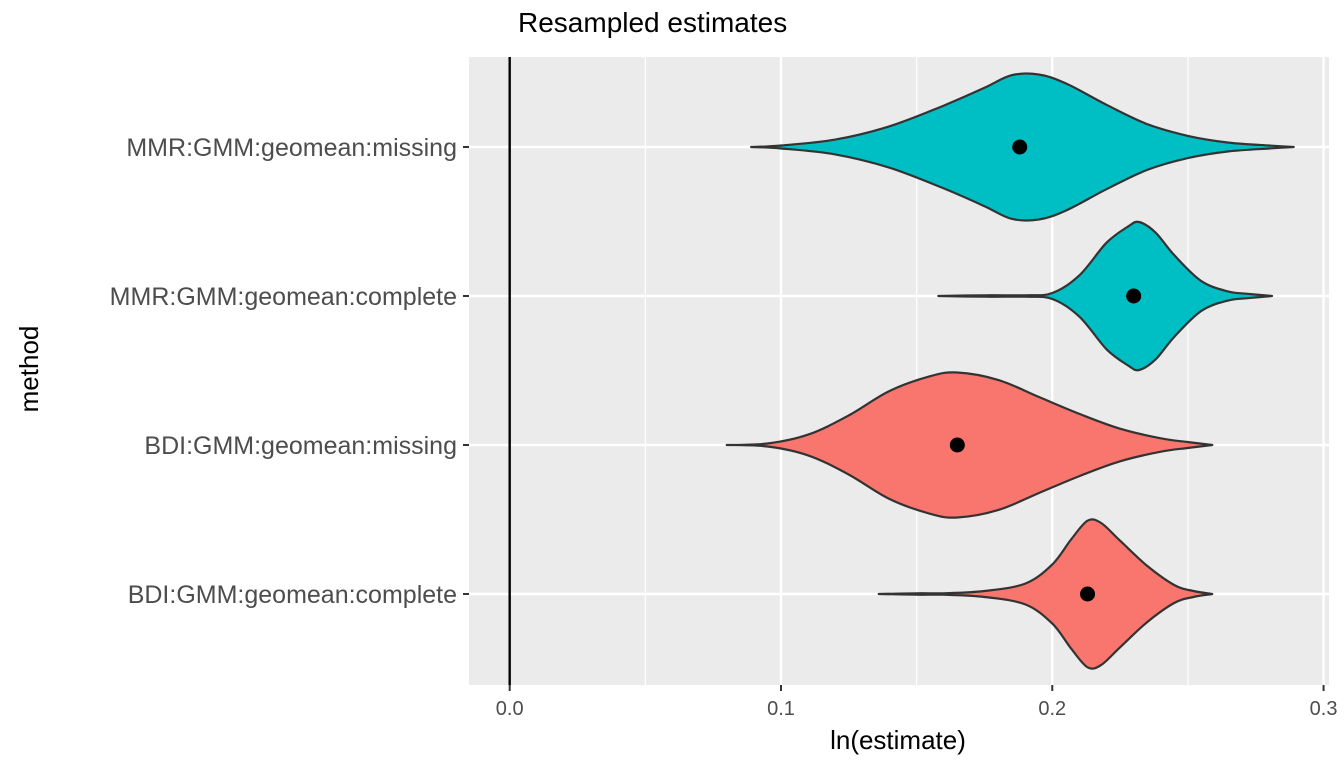 The width and height of the screenshot is (1344, 773). I want to click on y-tick-label: BDI:GMM:geomean:missing, so click(300, 446).